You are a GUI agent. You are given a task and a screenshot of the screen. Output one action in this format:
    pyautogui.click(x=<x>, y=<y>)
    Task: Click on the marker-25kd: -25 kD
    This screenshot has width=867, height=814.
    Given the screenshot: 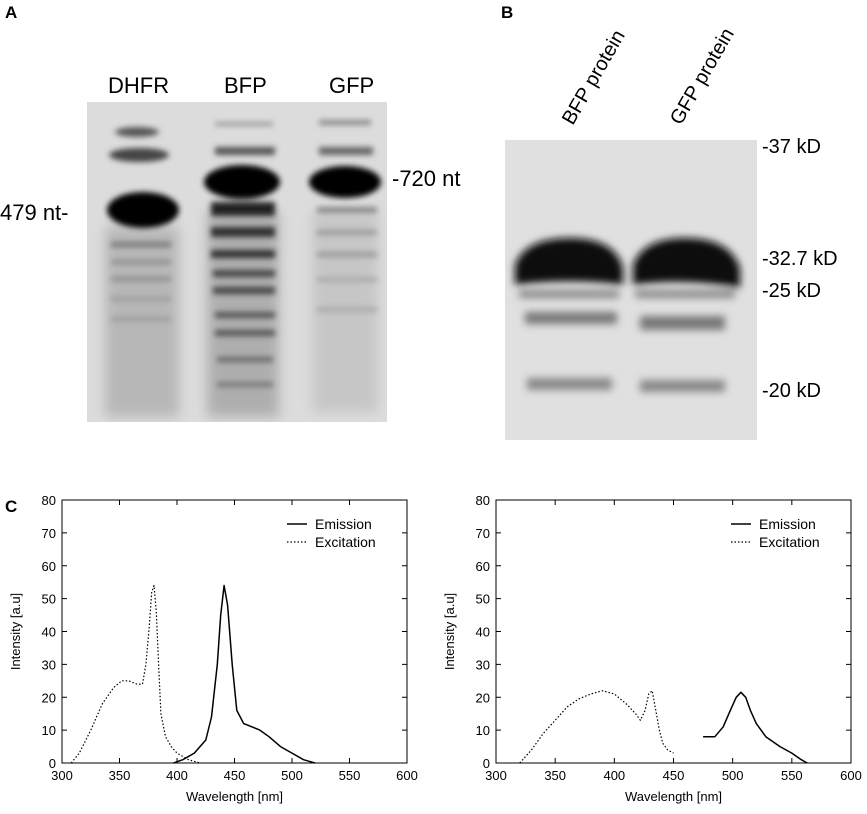 What is the action you would take?
    pyautogui.click(x=791, y=291)
    